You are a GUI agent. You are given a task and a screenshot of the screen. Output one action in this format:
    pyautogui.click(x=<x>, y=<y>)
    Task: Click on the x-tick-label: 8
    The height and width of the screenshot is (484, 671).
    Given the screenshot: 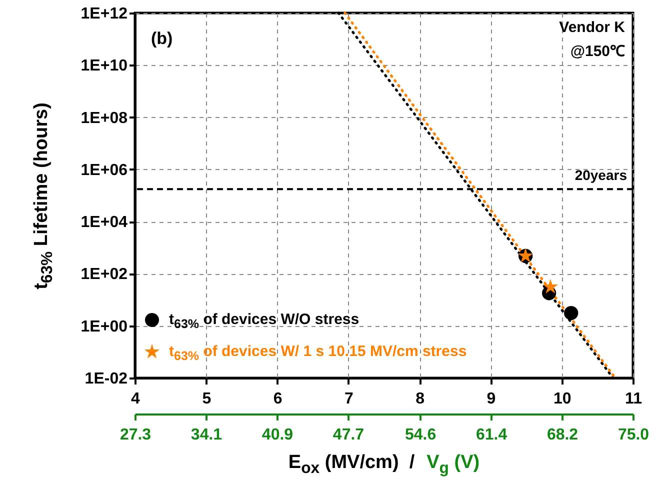 What is the action you would take?
    pyautogui.click(x=420, y=399)
    